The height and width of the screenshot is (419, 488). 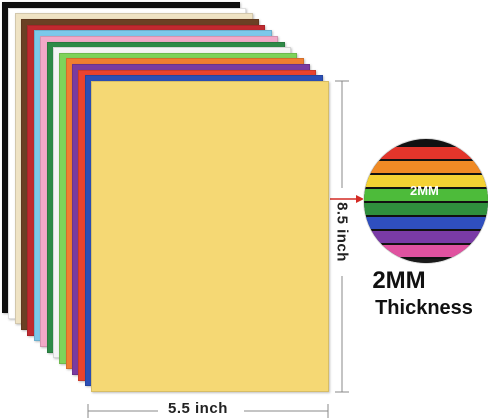 What do you see at coordinates (342, 232) in the screenshot?
I see `height-label: 8.5 inch` at bounding box center [342, 232].